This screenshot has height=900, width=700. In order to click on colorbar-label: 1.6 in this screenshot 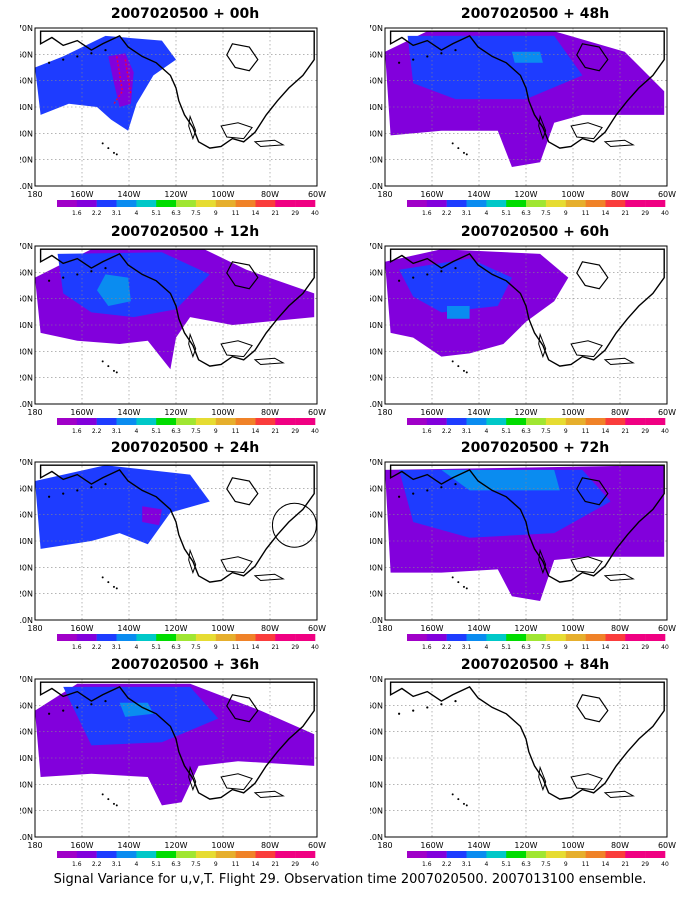, I will do `click(427, 213)`.